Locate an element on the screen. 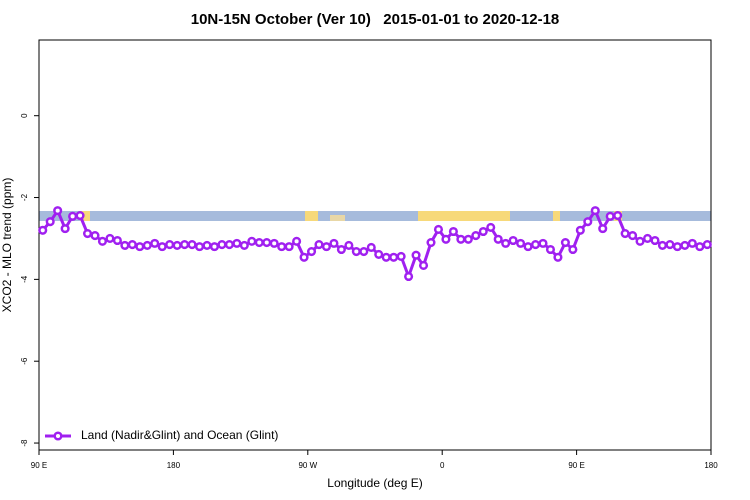 This screenshot has width=750, height=500. y-tick-label: -2 is located at coordinates (24, 197).